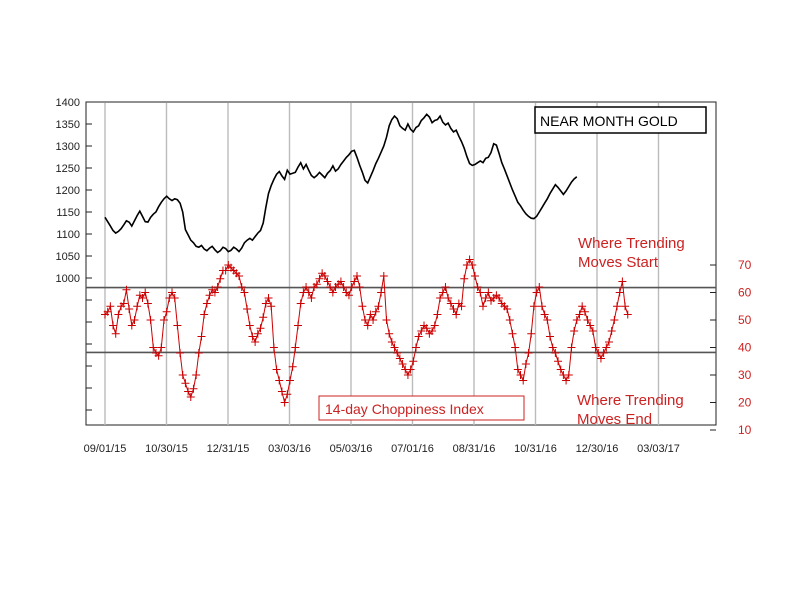  Describe the element at coordinates (745, 430) in the screenshot. I see `right-tick-label: 10` at that location.